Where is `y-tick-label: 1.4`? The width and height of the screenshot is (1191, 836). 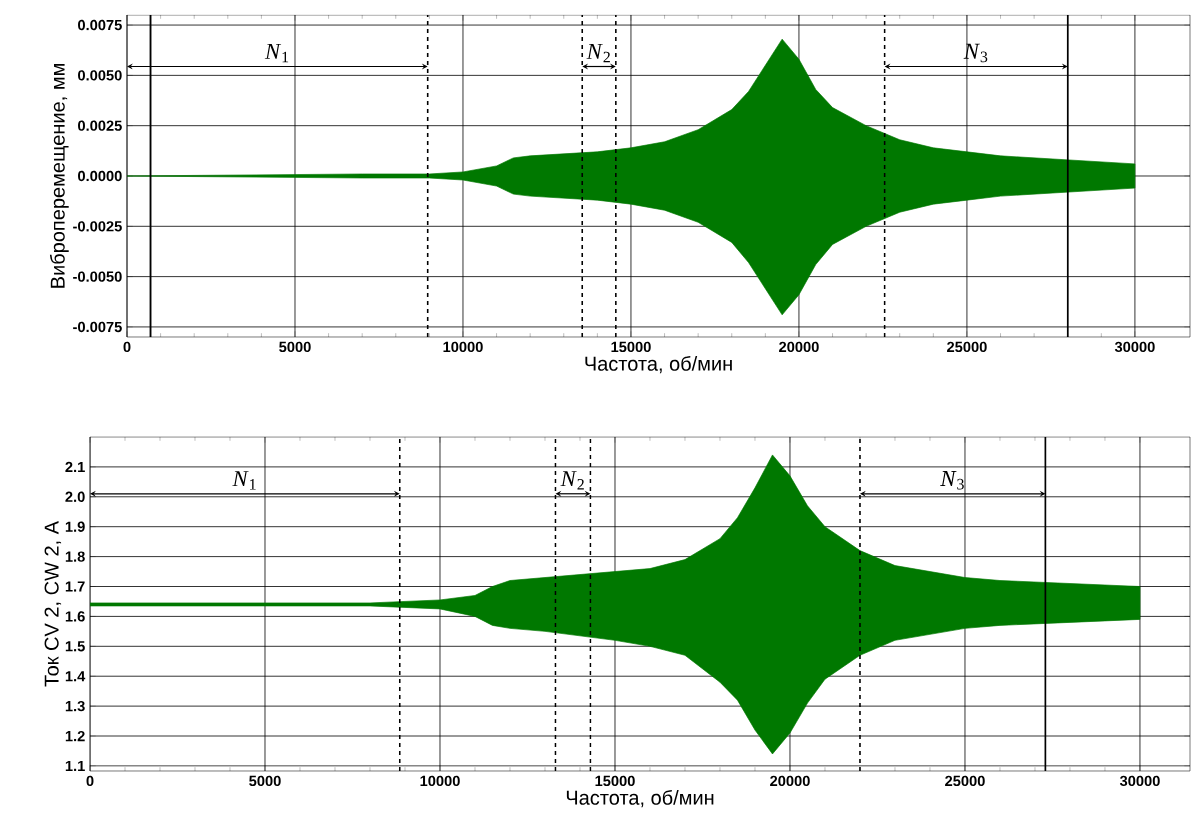
y-tick-label: 1.4 is located at coordinates (75, 676).